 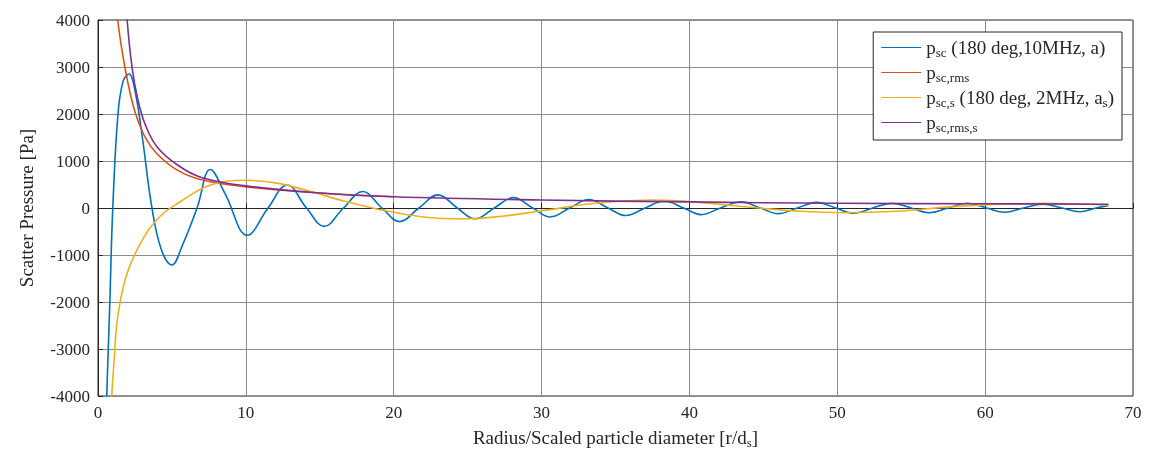 What do you see at coordinates (98, 412) in the screenshot?
I see `x-tick-label: 0` at bounding box center [98, 412].